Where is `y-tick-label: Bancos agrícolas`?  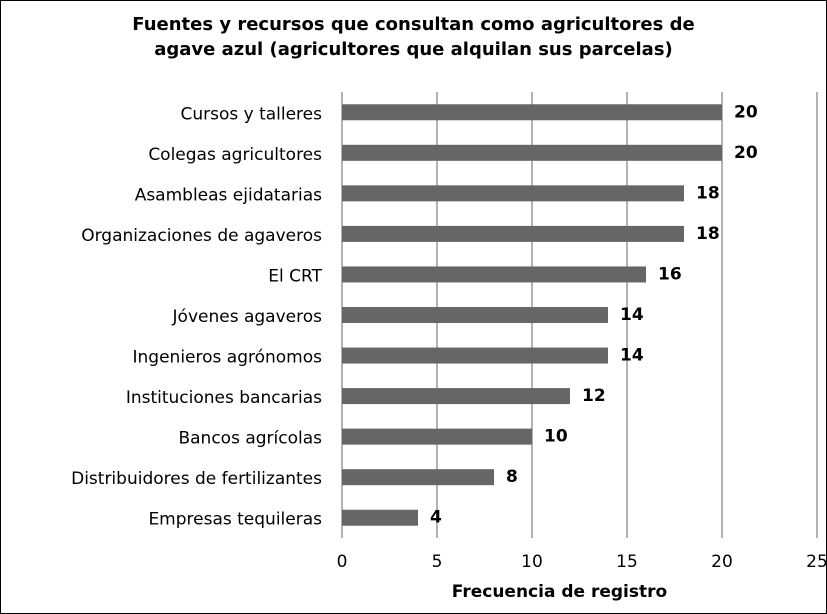 y-tick-label: Bancos agrícolas is located at coordinates (250, 439).